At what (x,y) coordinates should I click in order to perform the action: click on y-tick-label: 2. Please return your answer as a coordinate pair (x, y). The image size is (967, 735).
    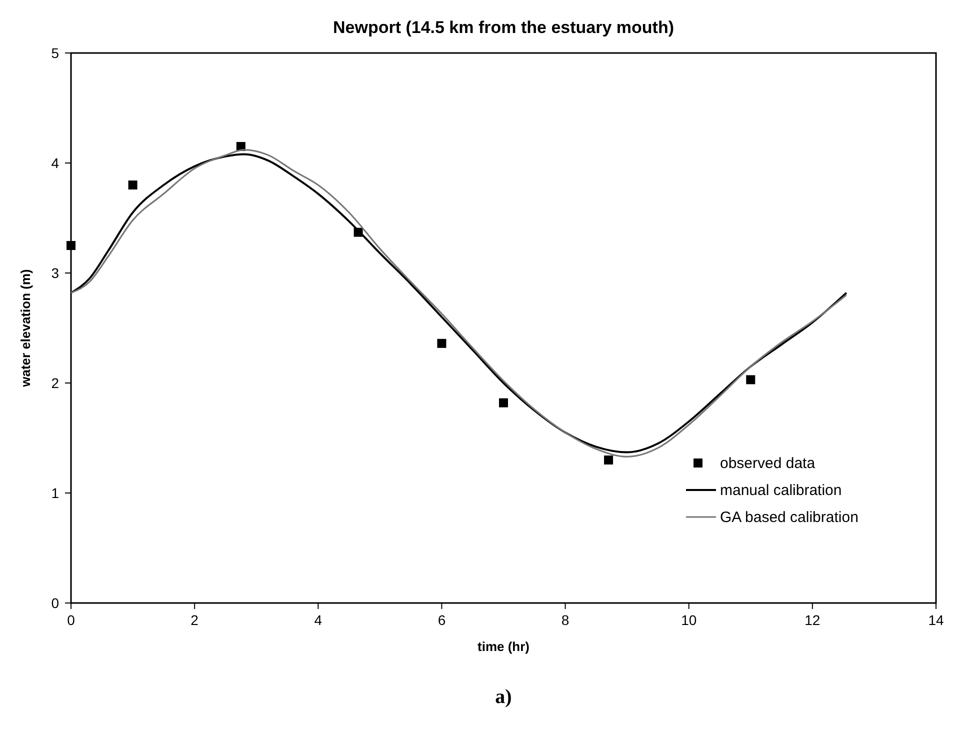
    Looking at the image, I should click on (55, 383).